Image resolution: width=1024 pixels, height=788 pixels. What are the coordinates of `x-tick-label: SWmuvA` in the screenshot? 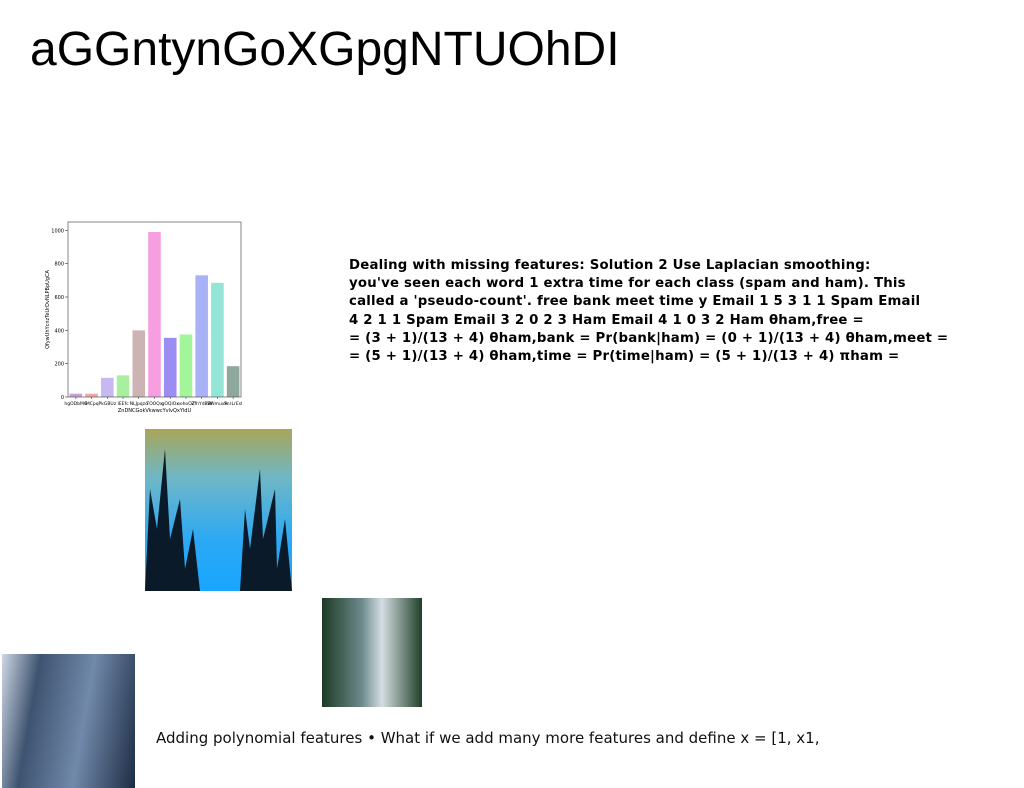 It's located at (217, 404).